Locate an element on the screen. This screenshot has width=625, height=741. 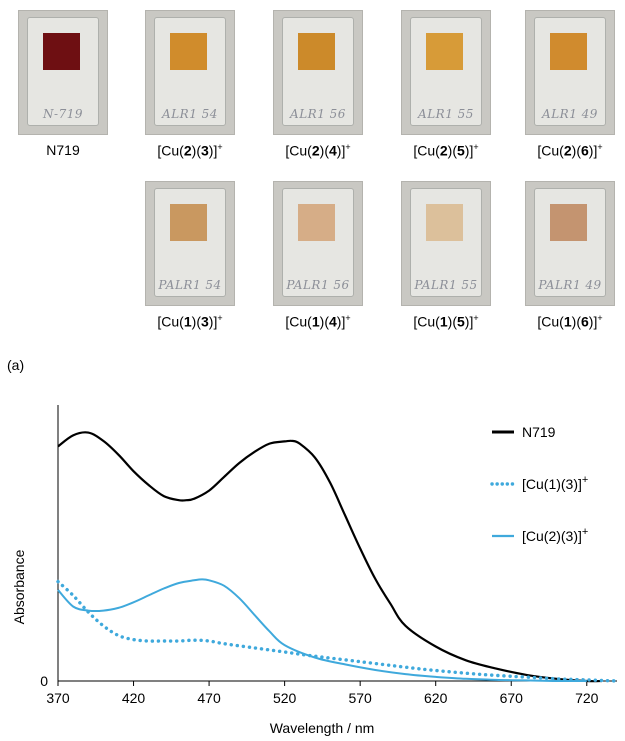
handwritten-label: PALR1 56 is located at coordinates (318, 285).